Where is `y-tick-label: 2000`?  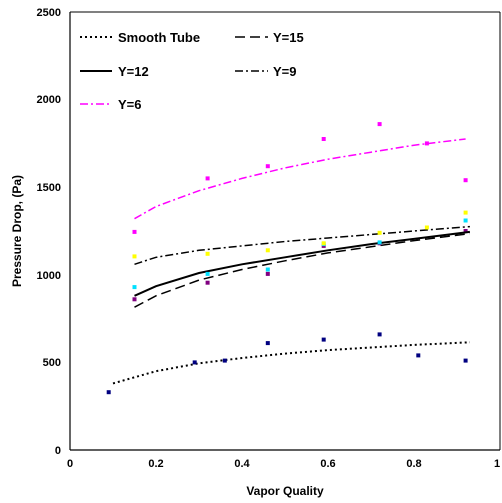
y-tick-label: 2000 is located at coordinates (49, 100).